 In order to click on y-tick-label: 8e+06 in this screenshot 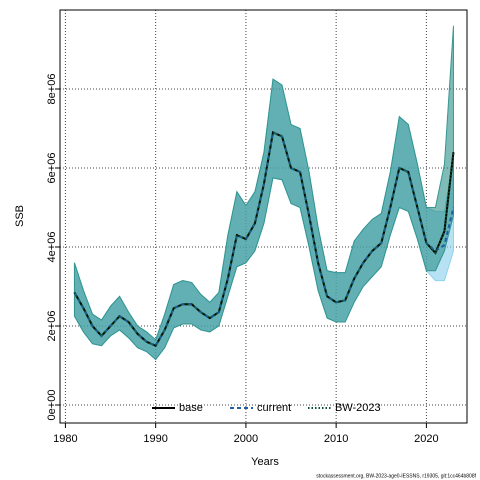, I will do `click(52, 89)`.